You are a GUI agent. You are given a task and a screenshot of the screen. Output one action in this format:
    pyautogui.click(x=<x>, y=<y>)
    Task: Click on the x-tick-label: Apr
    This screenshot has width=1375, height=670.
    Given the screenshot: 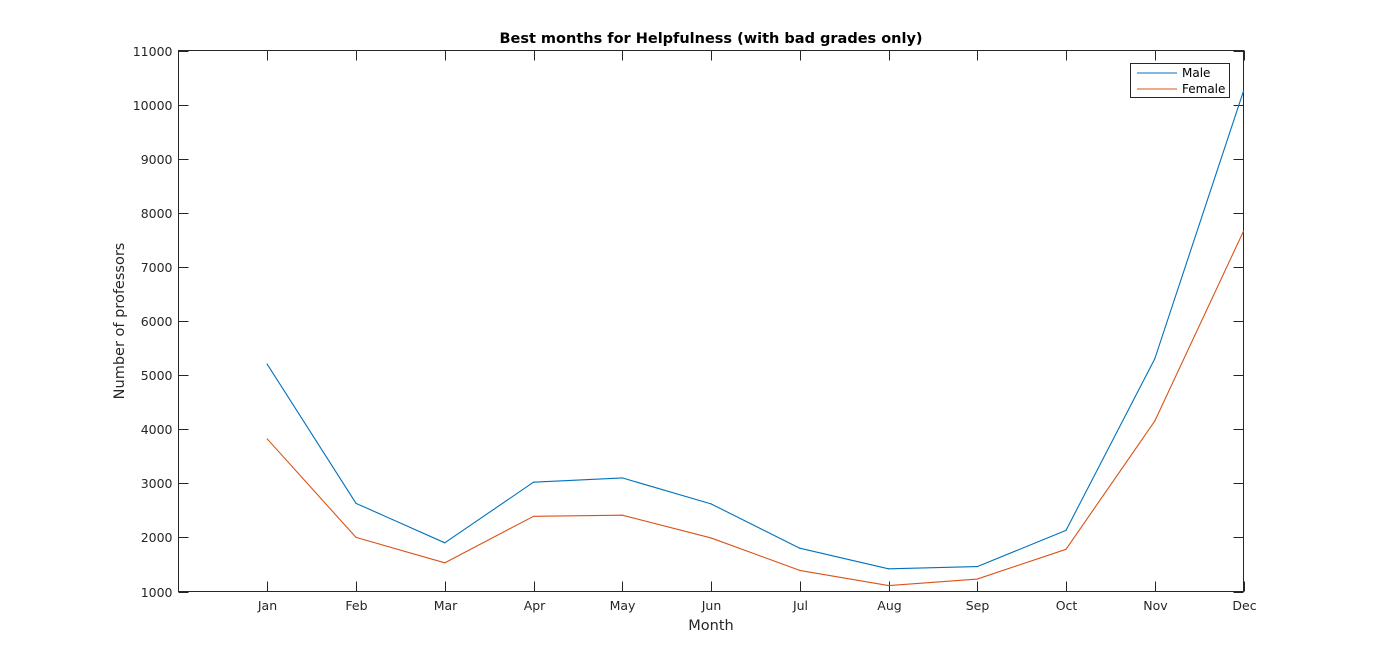 What is the action you would take?
    pyautogui.click(x=535, y=605)
    